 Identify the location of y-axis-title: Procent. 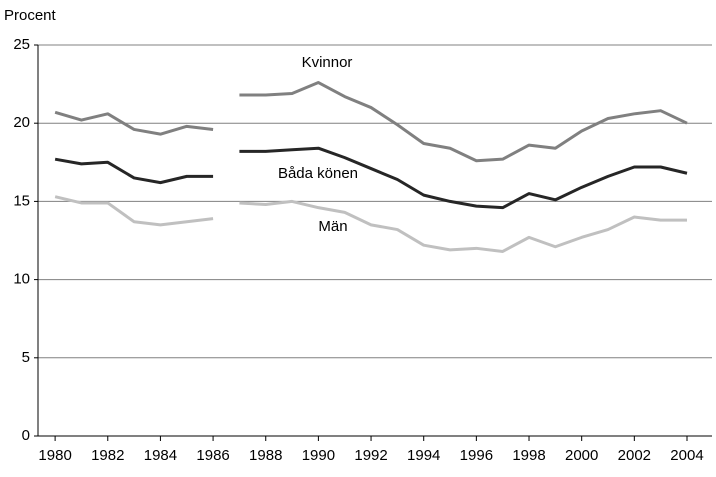
(30, 15).